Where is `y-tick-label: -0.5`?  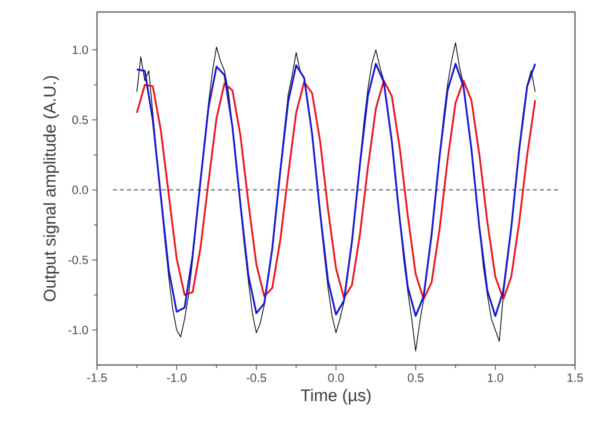
y-tick-label: -0.5 is located at coordinates (78, 260).